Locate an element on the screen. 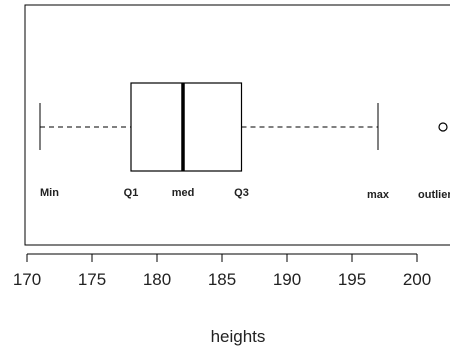  x-tick-label: 170 is located at coordinates (27, 279).